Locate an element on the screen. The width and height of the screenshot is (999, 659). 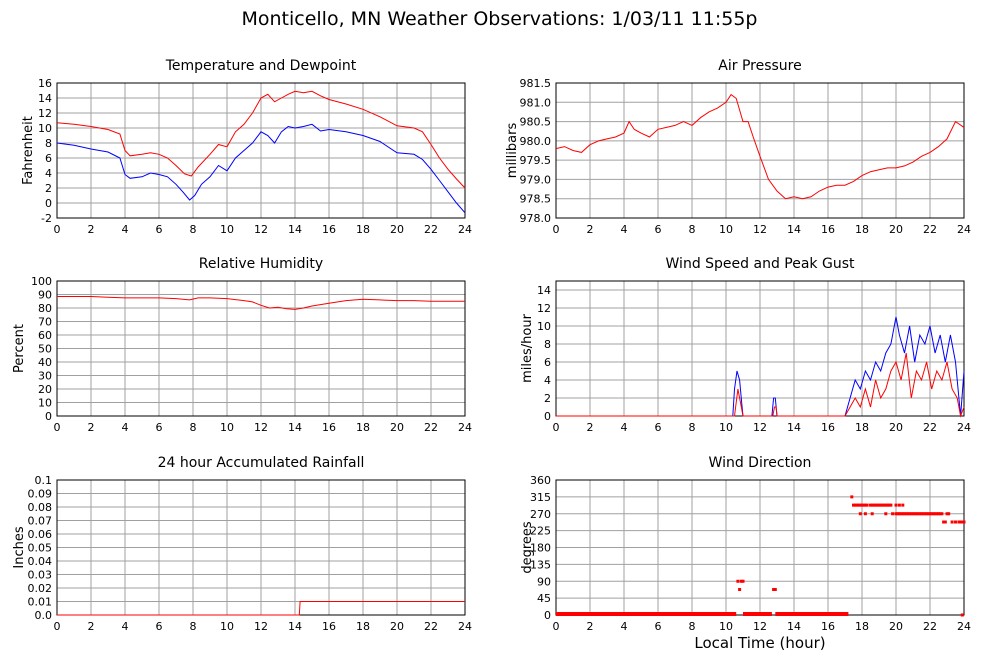
y-tick-label: -2 is located at coordinates (46, 218).